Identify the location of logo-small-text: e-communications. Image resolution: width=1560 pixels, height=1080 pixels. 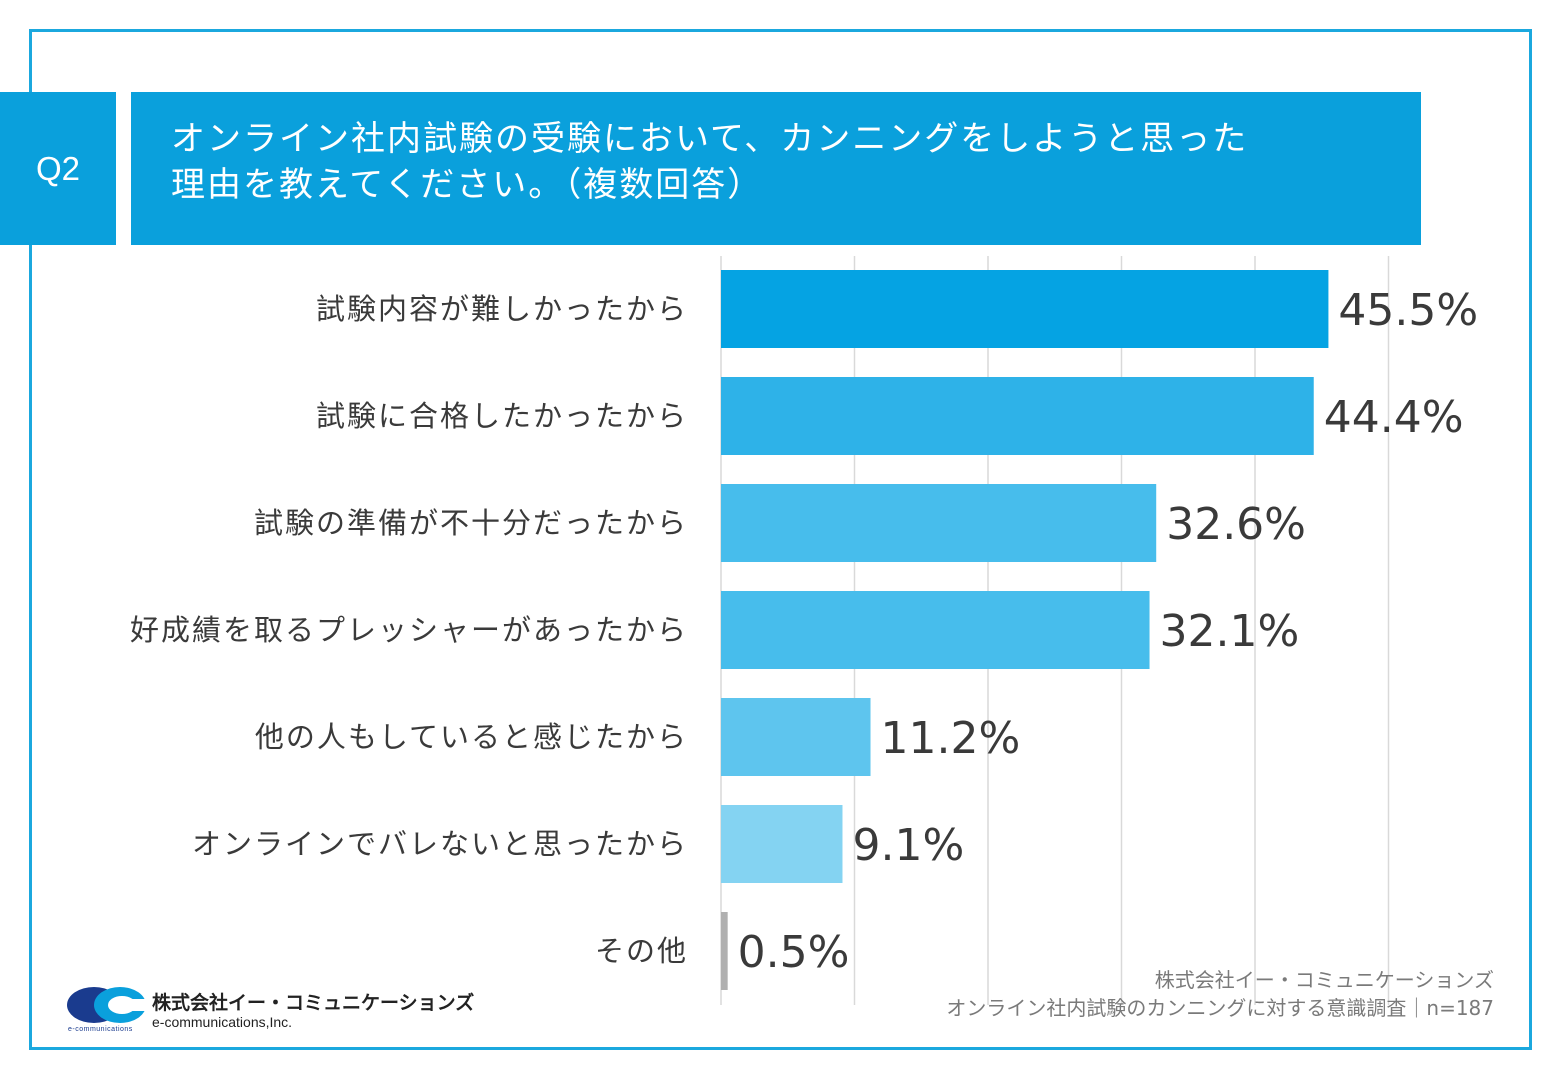
(100, 1029).